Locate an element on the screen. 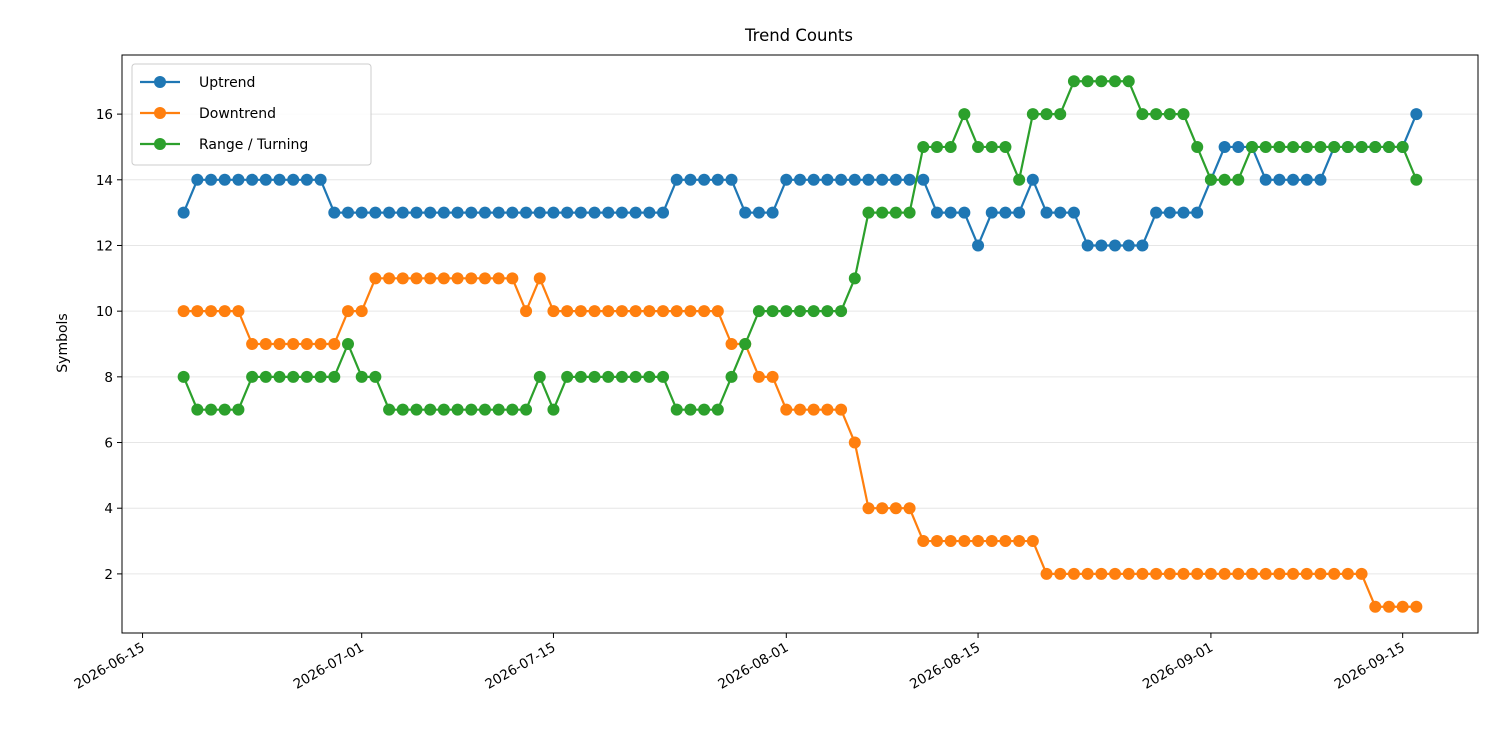 The image size is (1500, 750). legend-item-range-turning-marker is located at coordinates (160, 144).